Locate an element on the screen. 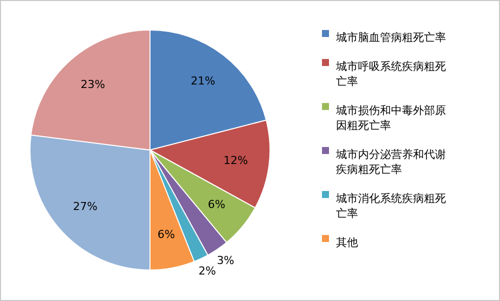  legend-label: 城市呼吸系统疾病粗死亡率 is located at coordinates (390, 74).